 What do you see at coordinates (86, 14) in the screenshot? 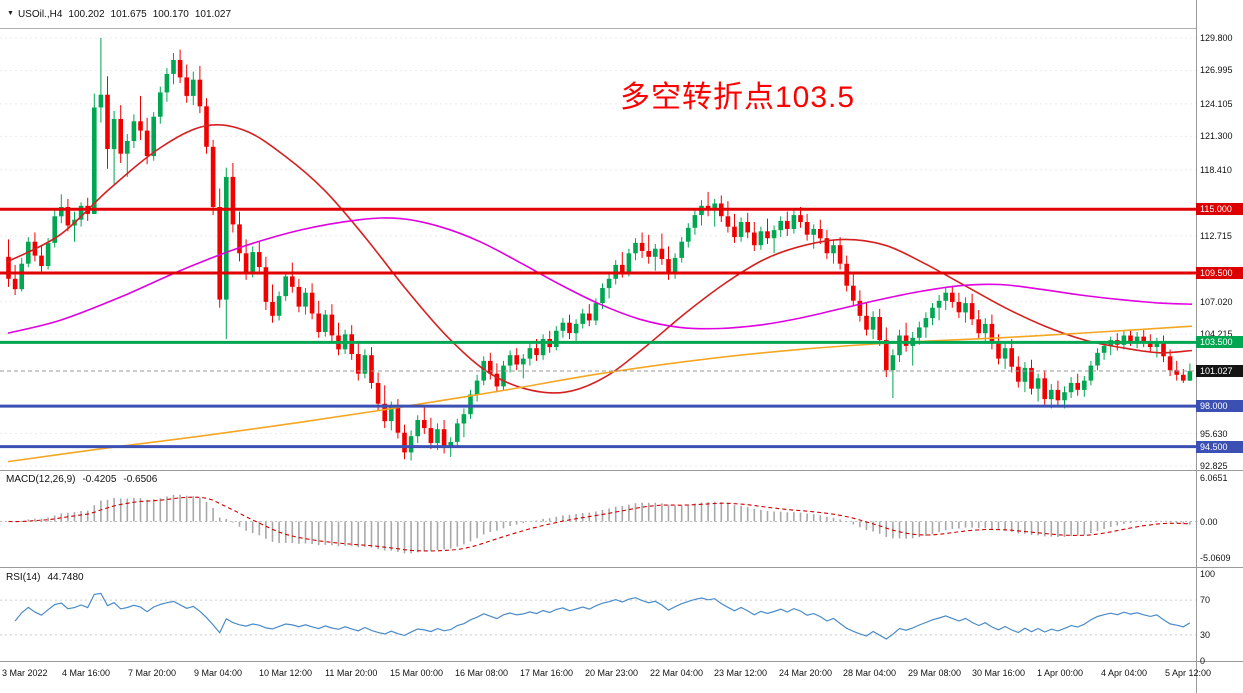
I see `ohlc-open: 100.202` at bounding box center [86, 14].